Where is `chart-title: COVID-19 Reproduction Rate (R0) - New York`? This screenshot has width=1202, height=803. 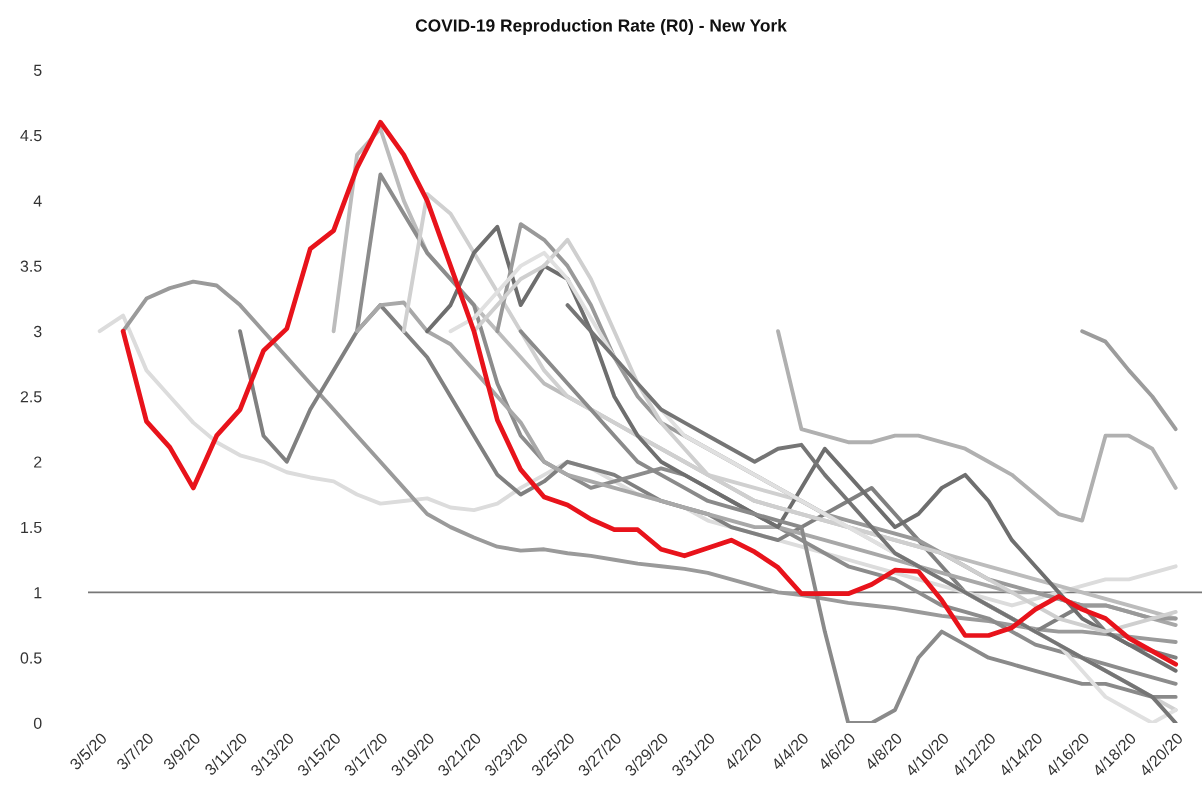
chart-title: COVID-19 Reproduction Rate (R0) - New York is located at coordinates (601, 27).